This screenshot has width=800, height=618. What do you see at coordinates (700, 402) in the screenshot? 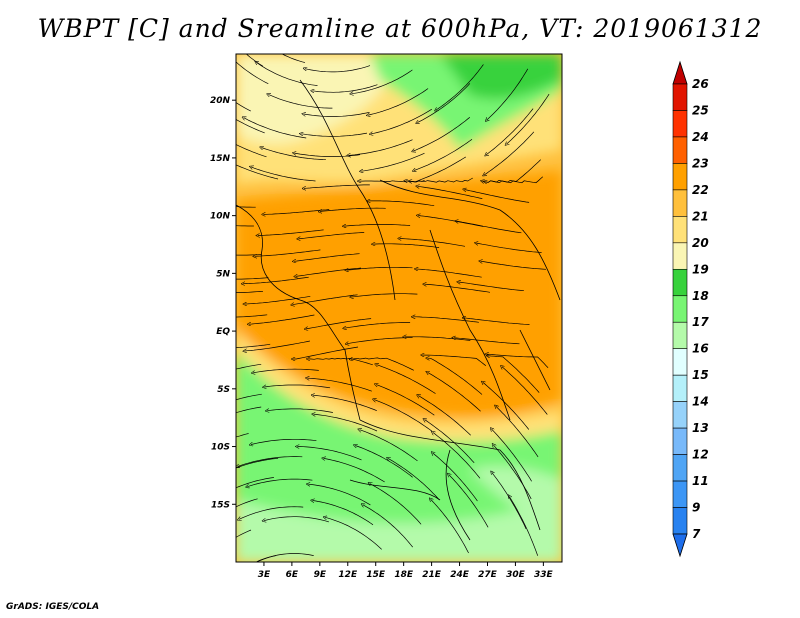
I see `colorbar-label: 14` at bounding box center [700, 402].